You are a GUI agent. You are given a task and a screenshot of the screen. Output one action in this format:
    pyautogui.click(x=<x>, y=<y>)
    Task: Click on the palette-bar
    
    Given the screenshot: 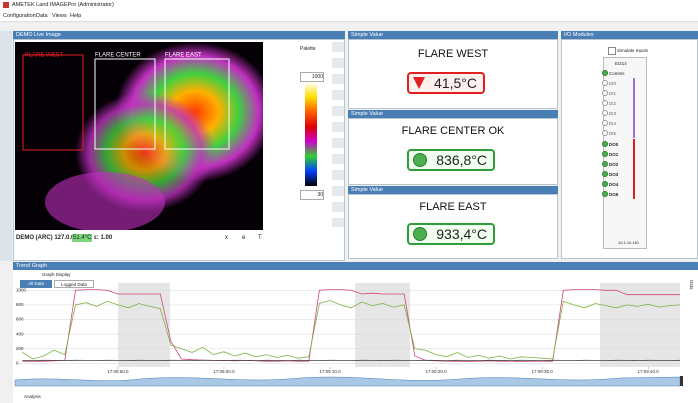 What is the action you would take?
    pyautogui.click(x=311, y=134)
    